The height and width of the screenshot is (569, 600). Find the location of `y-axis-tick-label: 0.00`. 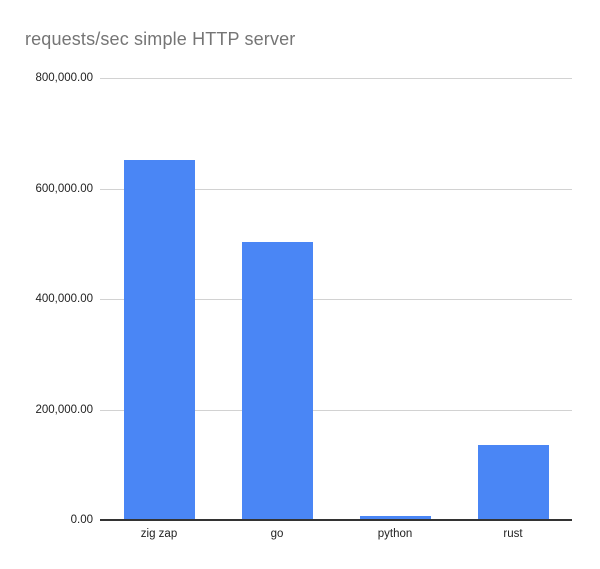

y-axis-tick-label: 0.00 is located at coordinates (81, 520).